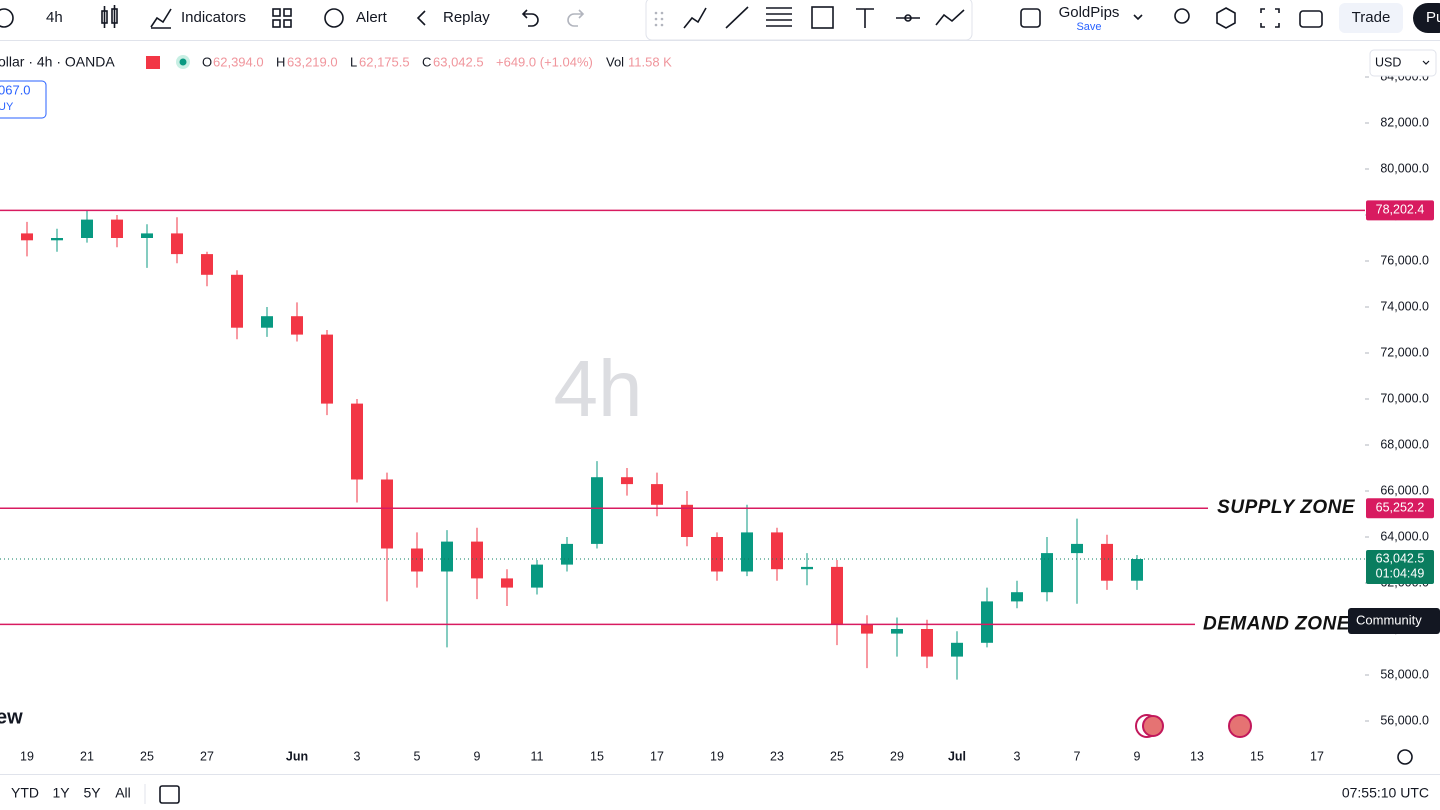 This screenshot has height=810, width=1440. I want to click on x-tick-label: 11, so click(537, 756).